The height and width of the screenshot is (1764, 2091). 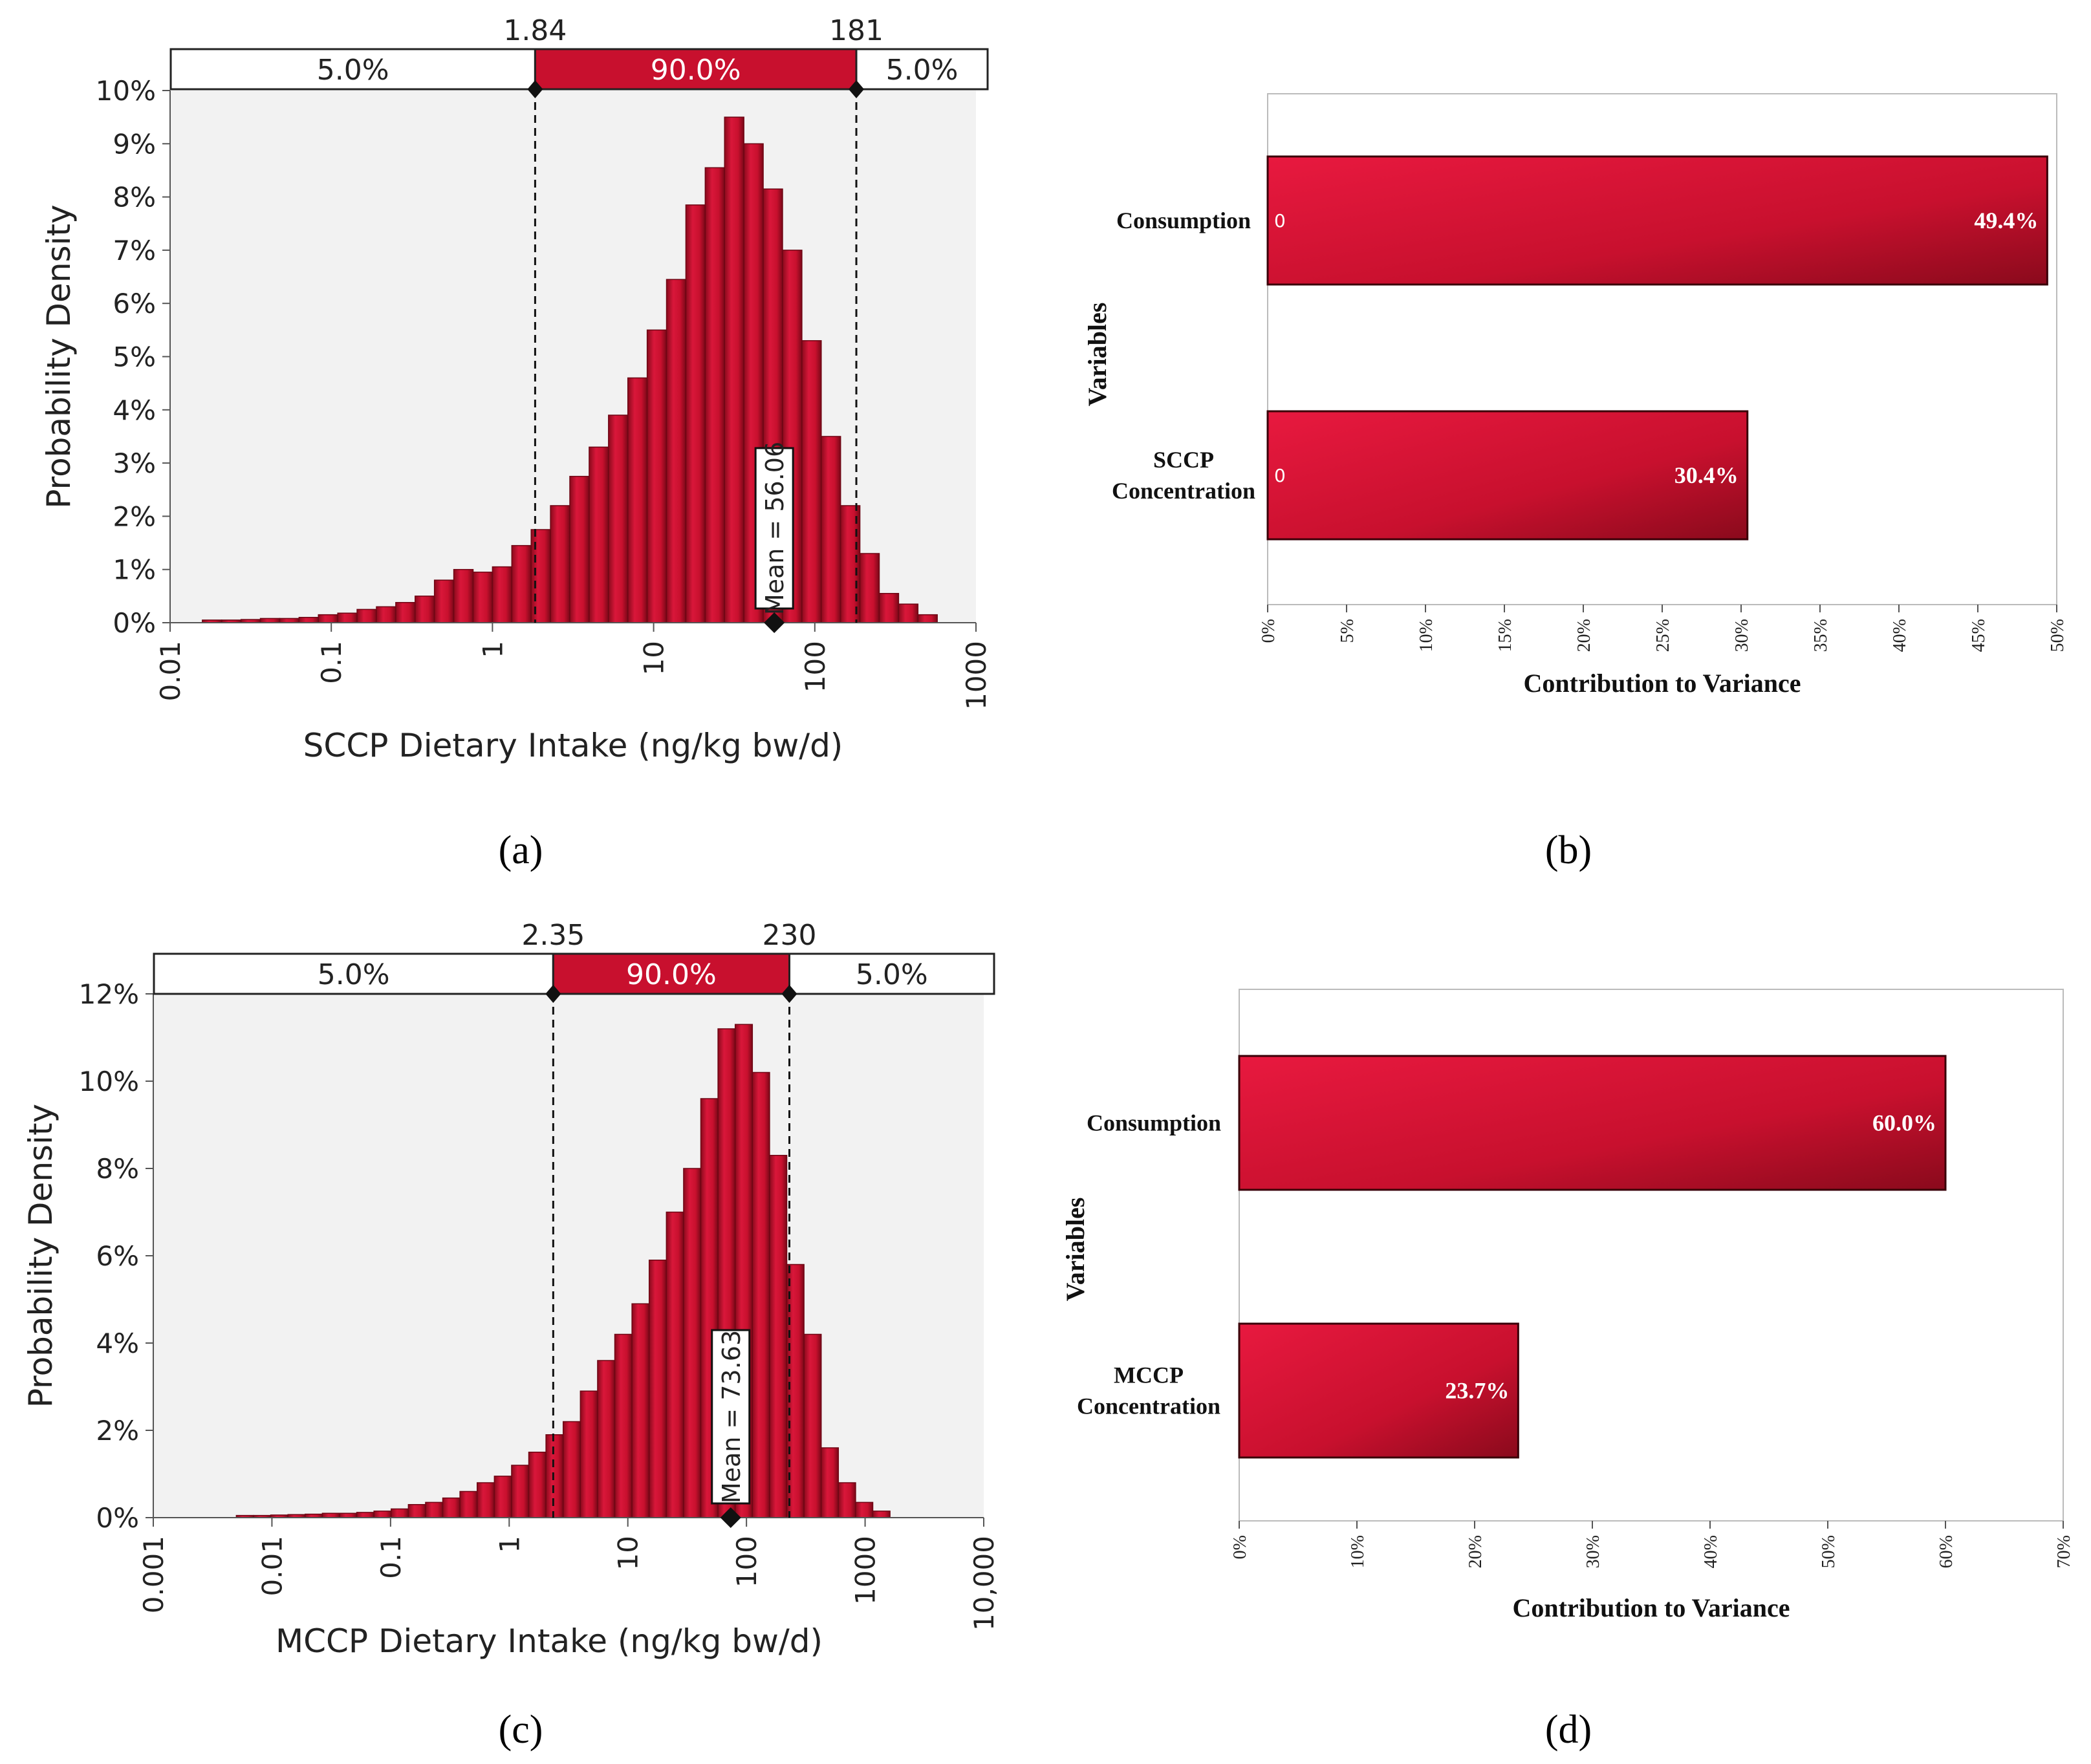 What do you see at coordinates (747, 1561) in the screenshot?
I see `x-tick-label: 100` at bounding box center [747, 1561].